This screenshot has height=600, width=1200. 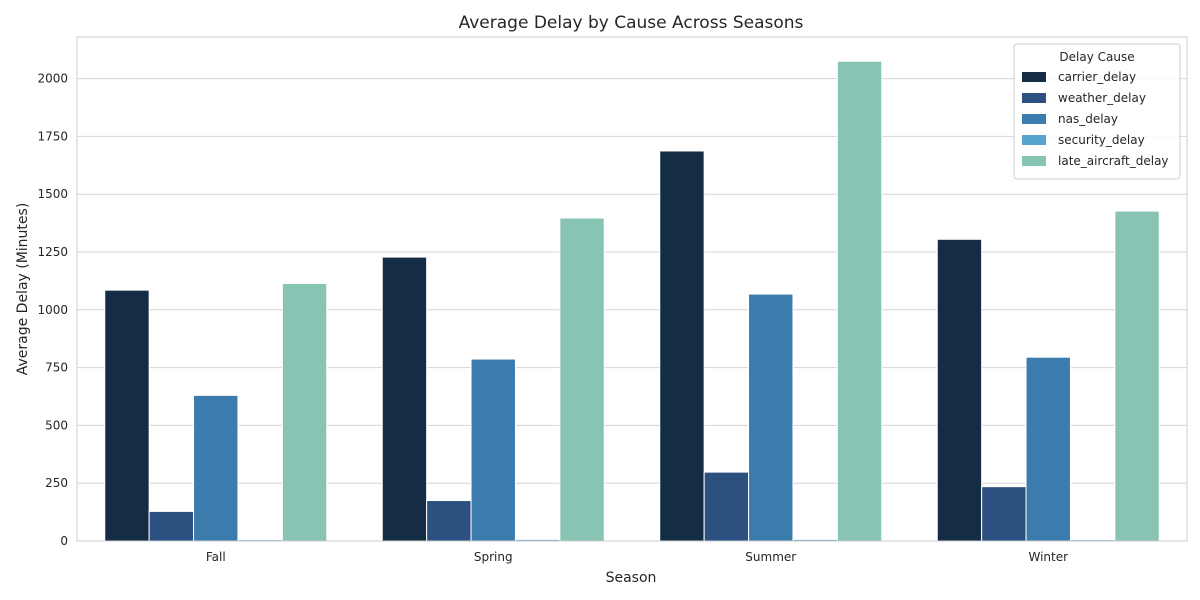 I want to click on y-tick-label: 750, so click(x=56, y=368).